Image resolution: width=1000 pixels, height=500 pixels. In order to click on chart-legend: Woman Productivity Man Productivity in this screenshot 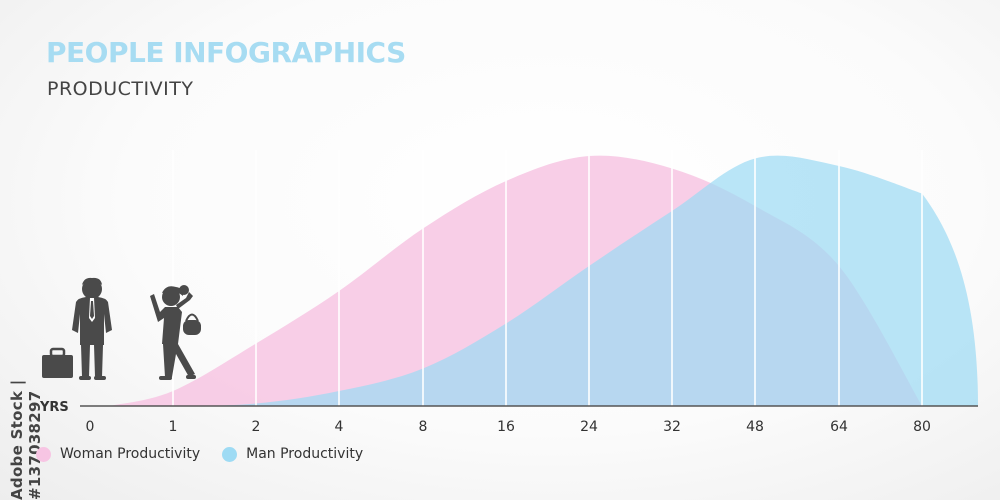, I will do `click(199, 454)`.